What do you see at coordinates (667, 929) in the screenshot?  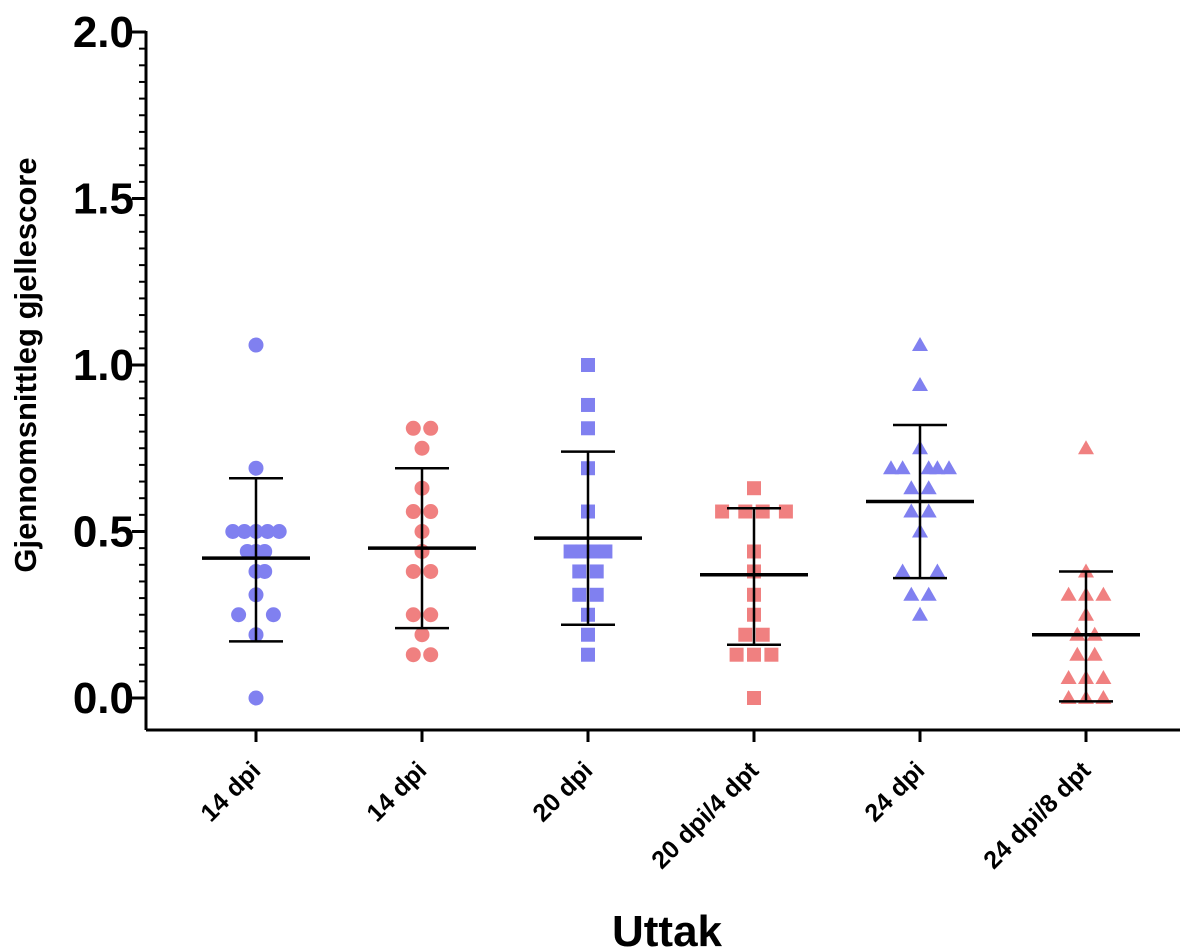 I see `x-axis-title: Uttak` at bounding box center [667, 929].